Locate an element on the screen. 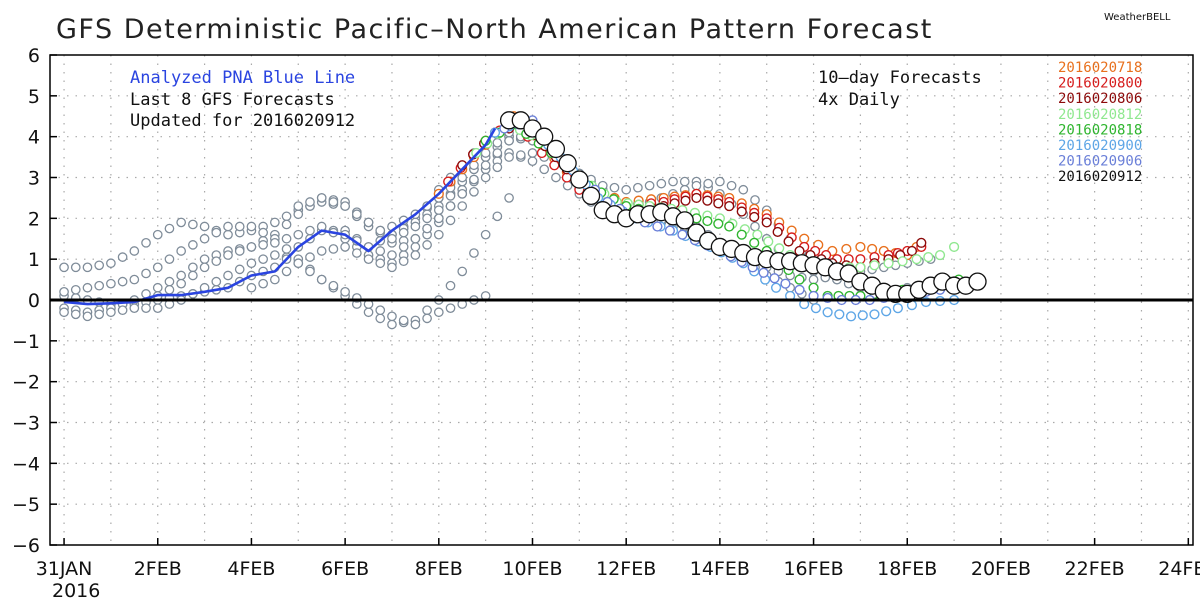  y-tick-label: −6 is located at coordinates (26, 546).